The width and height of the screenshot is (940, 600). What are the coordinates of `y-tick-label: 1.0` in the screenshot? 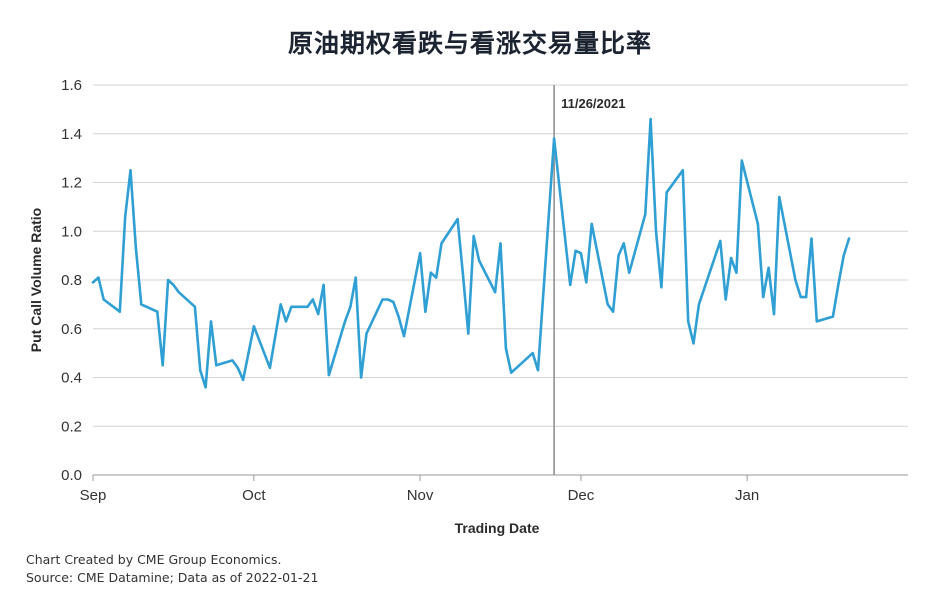 It's located at (71, 231).